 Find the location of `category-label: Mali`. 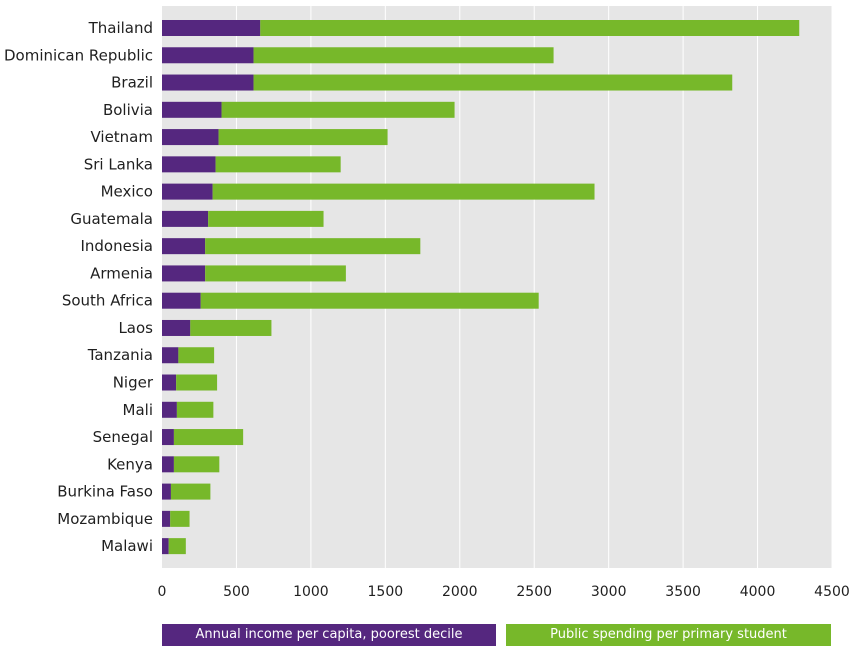

category-label: Mali is located at coordinates (138, 410).